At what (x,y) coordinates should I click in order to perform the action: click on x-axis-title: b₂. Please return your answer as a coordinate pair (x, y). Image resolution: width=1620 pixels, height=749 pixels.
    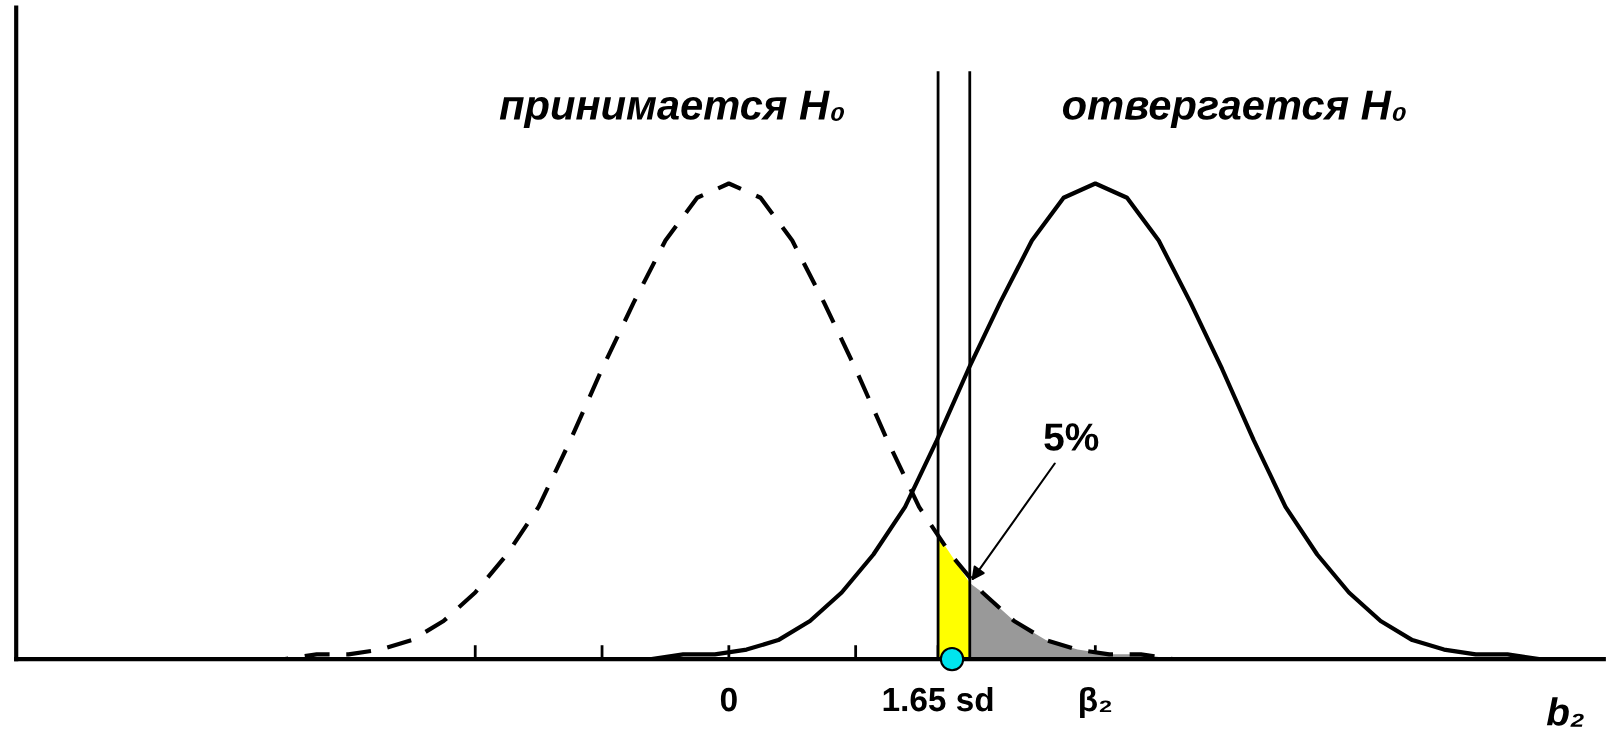
    Looking at the image, I should click on (1565, 712).